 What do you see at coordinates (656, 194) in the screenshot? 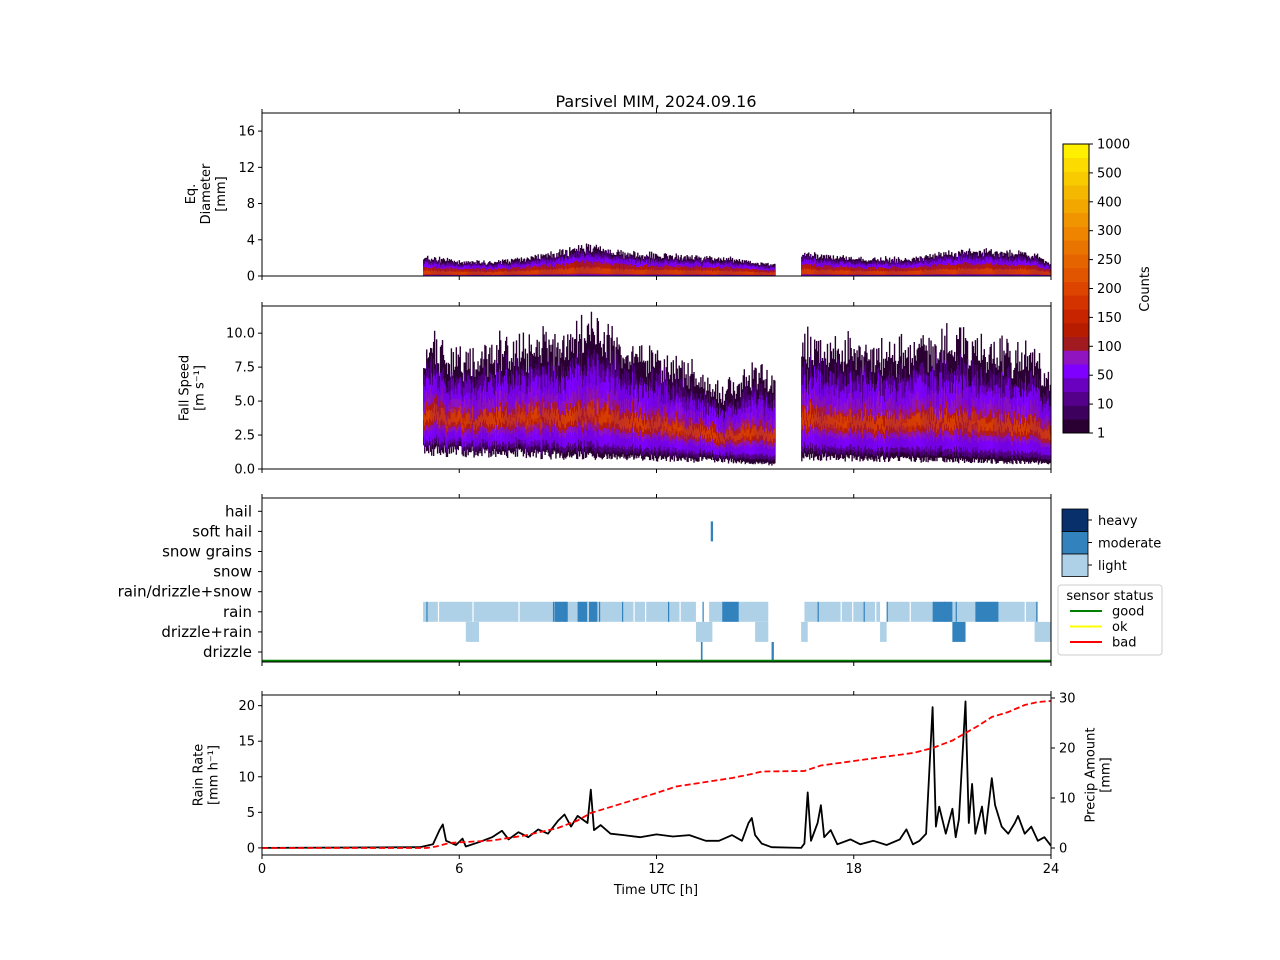
I see `axes-frame` at bounding box center [656, 194].